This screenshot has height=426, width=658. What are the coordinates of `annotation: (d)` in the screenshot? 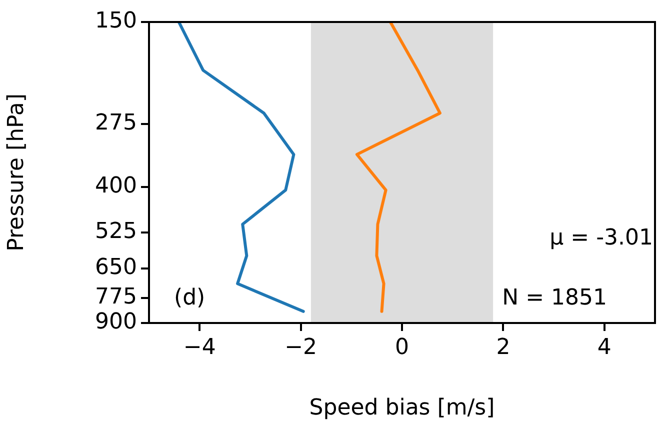 It's located at (190, 298).